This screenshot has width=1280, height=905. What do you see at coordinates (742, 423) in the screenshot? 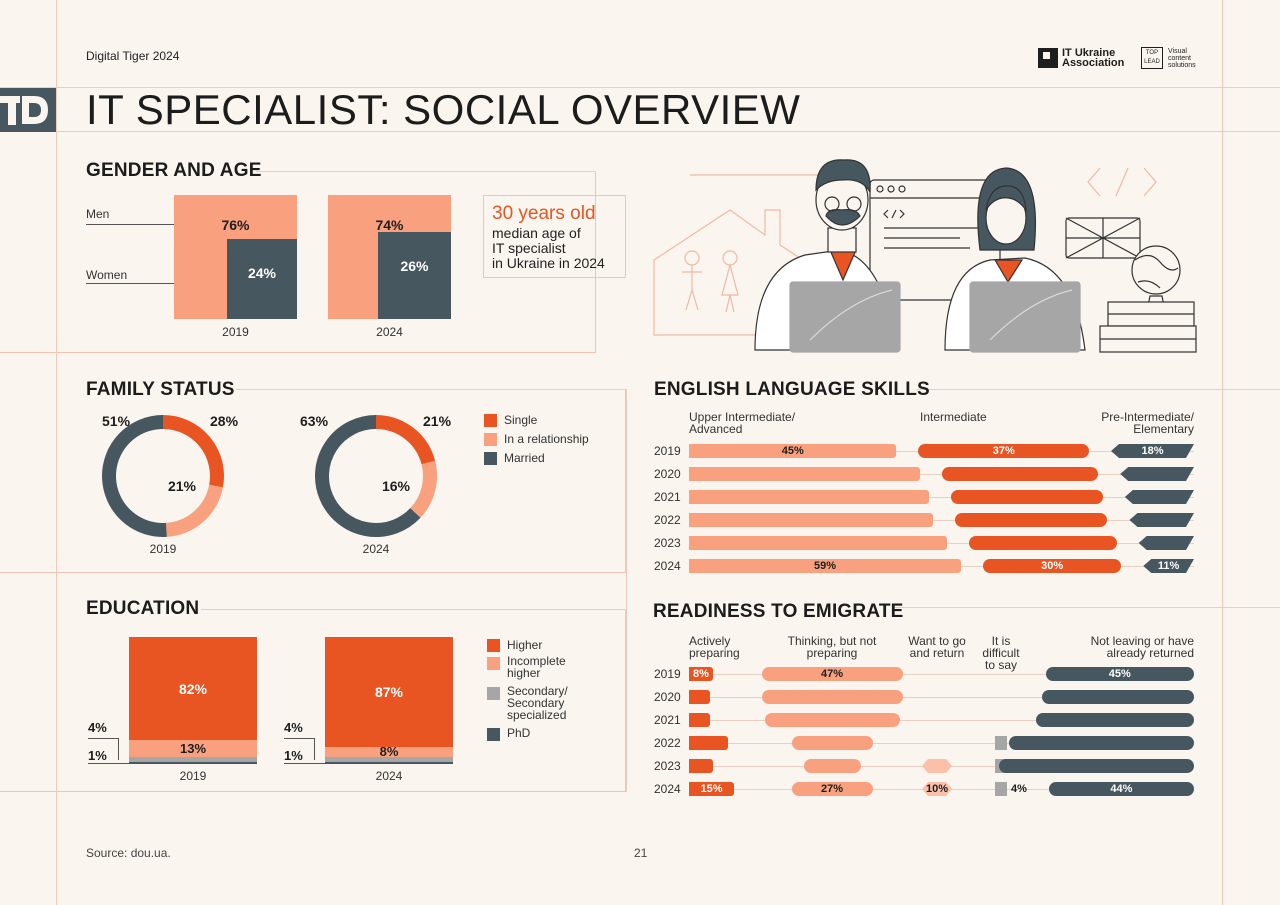
I see `english-header-upper: Upper Intermediate/Advanced` at bounding box center [742, 423].